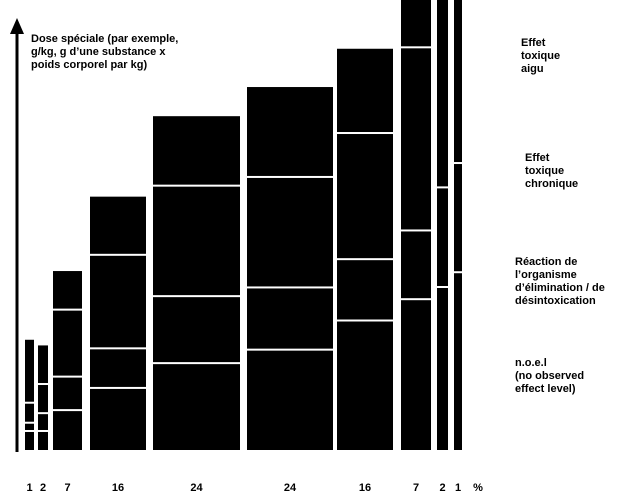 The image size is (641, 495). What do you see at coordinates (118, 488) in the screenshot?
I see `x-tick-label-4: 16` at bounding box center [118, 488].